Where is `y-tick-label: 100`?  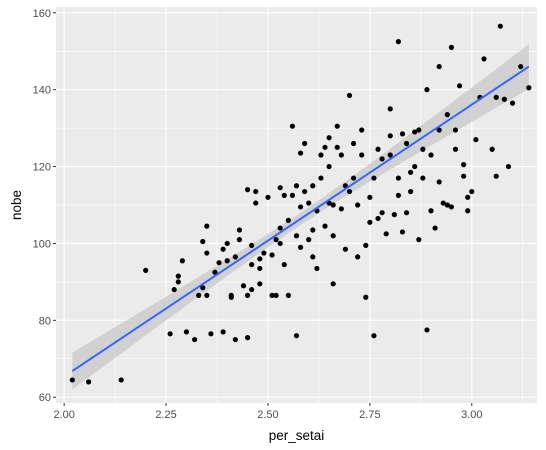 y-tick-label: 100 is located at coordinates (42, 244).